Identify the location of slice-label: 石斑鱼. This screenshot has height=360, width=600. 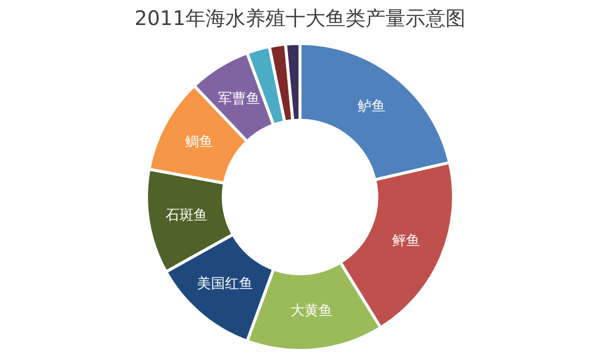
(186, 215).